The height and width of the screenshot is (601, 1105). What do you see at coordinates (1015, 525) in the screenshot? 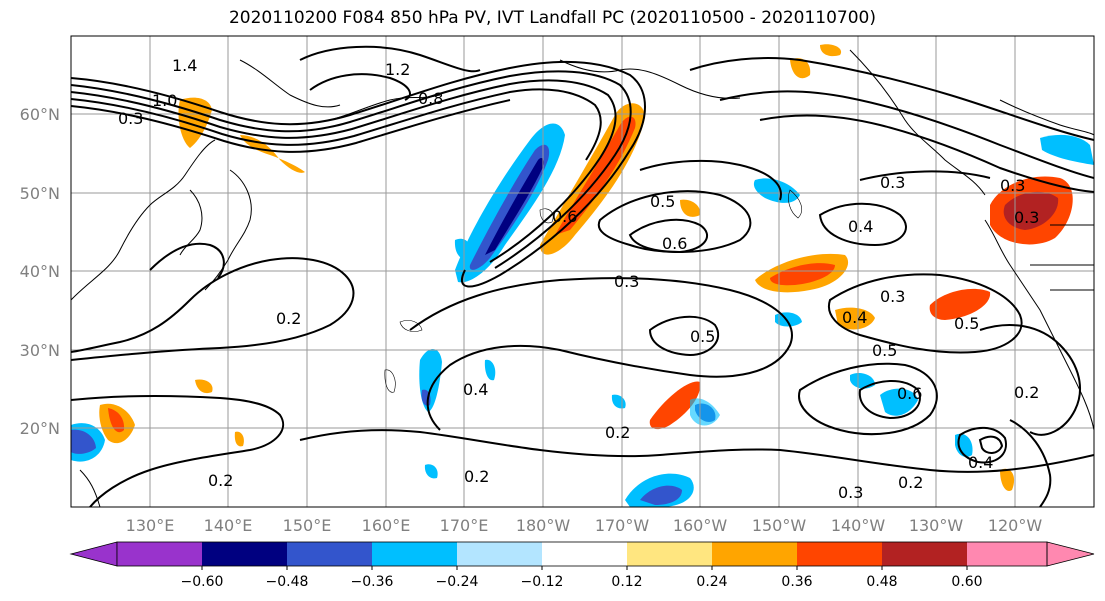
I see `lon-label: 120°W` at bounding box center [1015, 525].